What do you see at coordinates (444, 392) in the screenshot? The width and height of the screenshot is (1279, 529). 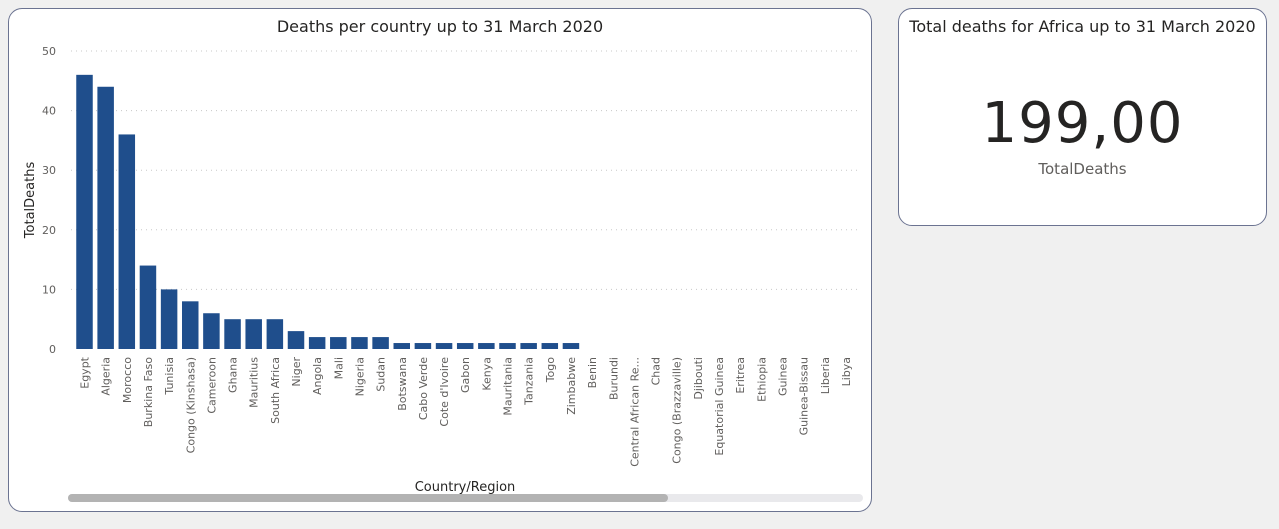 I see `x-tick-label: Cote d'Ivoire` at bounding box center [444, 392].